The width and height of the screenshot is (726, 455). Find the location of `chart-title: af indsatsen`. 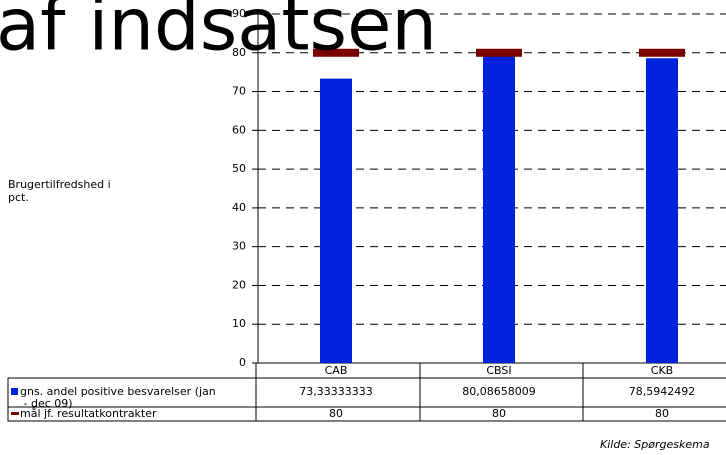

chart-title: af indsatsen is located at coordinates (218, 33).